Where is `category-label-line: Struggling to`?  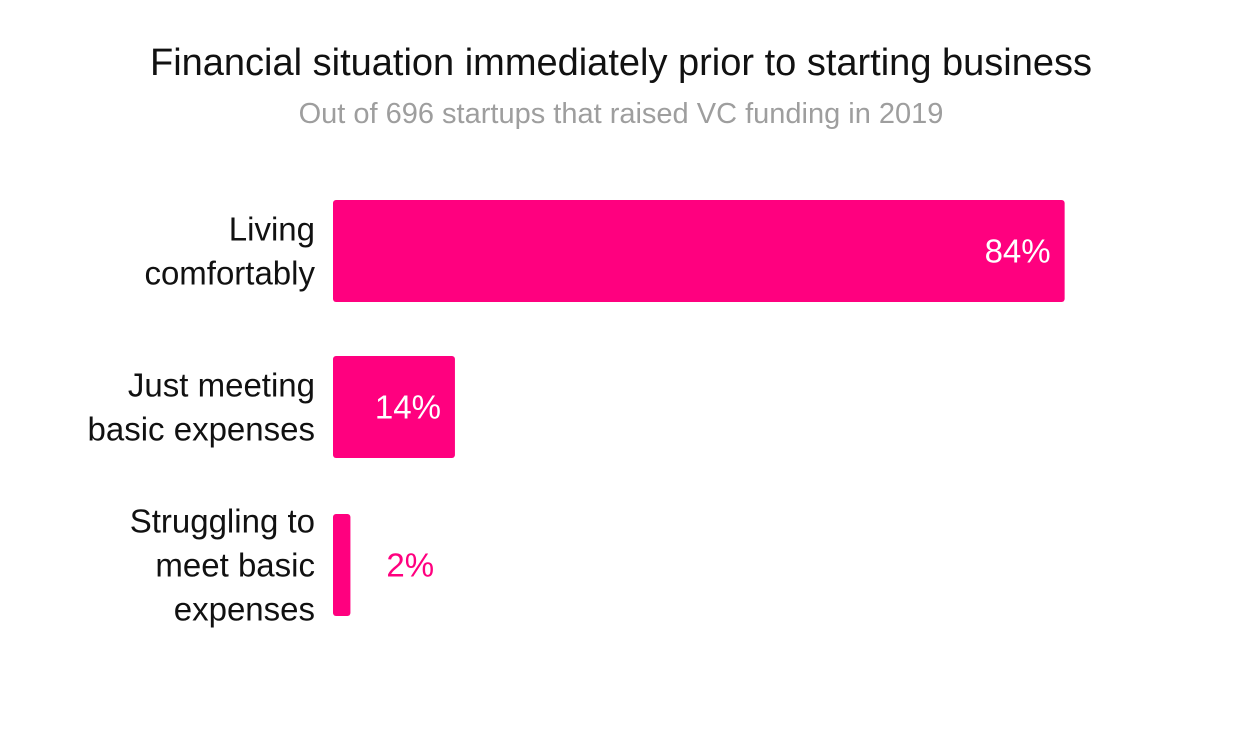 category-label-line: Struggling to is located at coordinates (222, 521).